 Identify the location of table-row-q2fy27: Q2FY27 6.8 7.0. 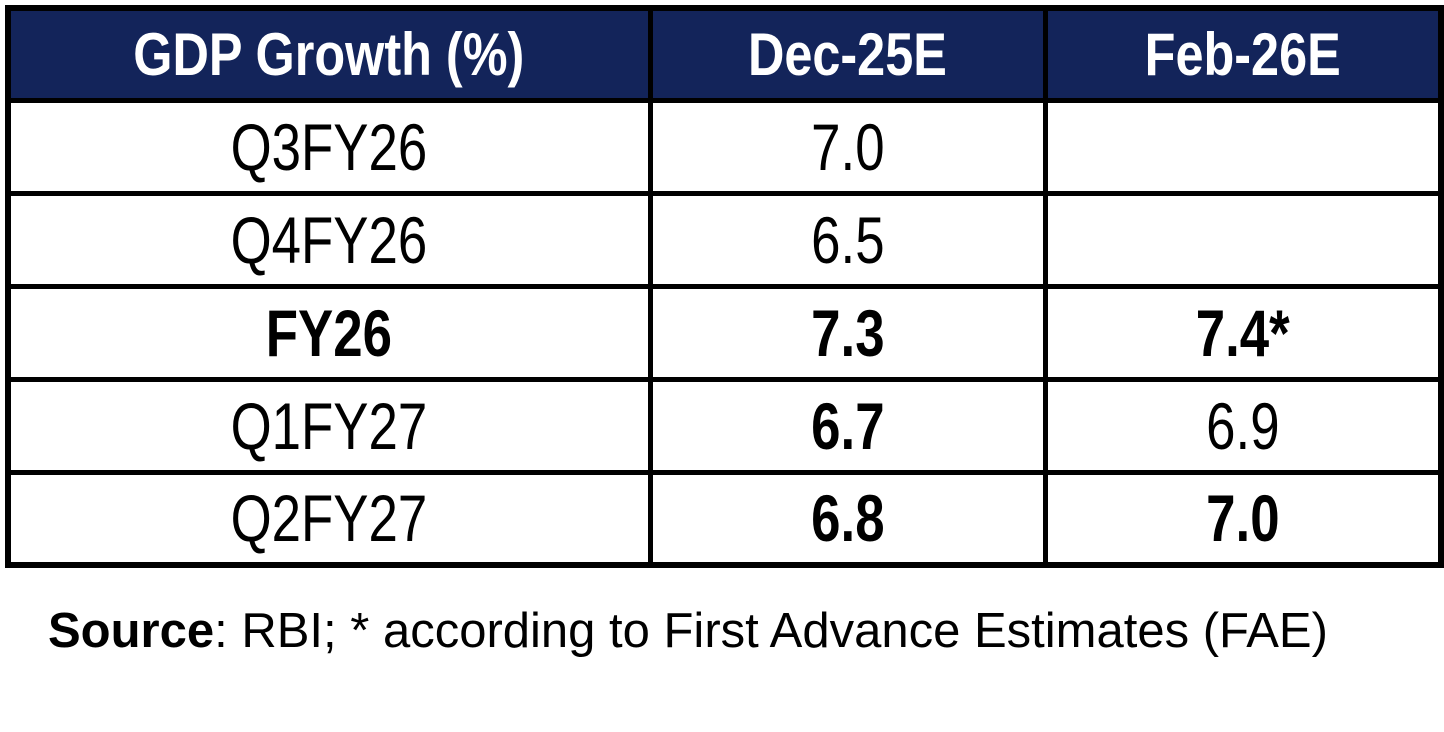
(724, 518).